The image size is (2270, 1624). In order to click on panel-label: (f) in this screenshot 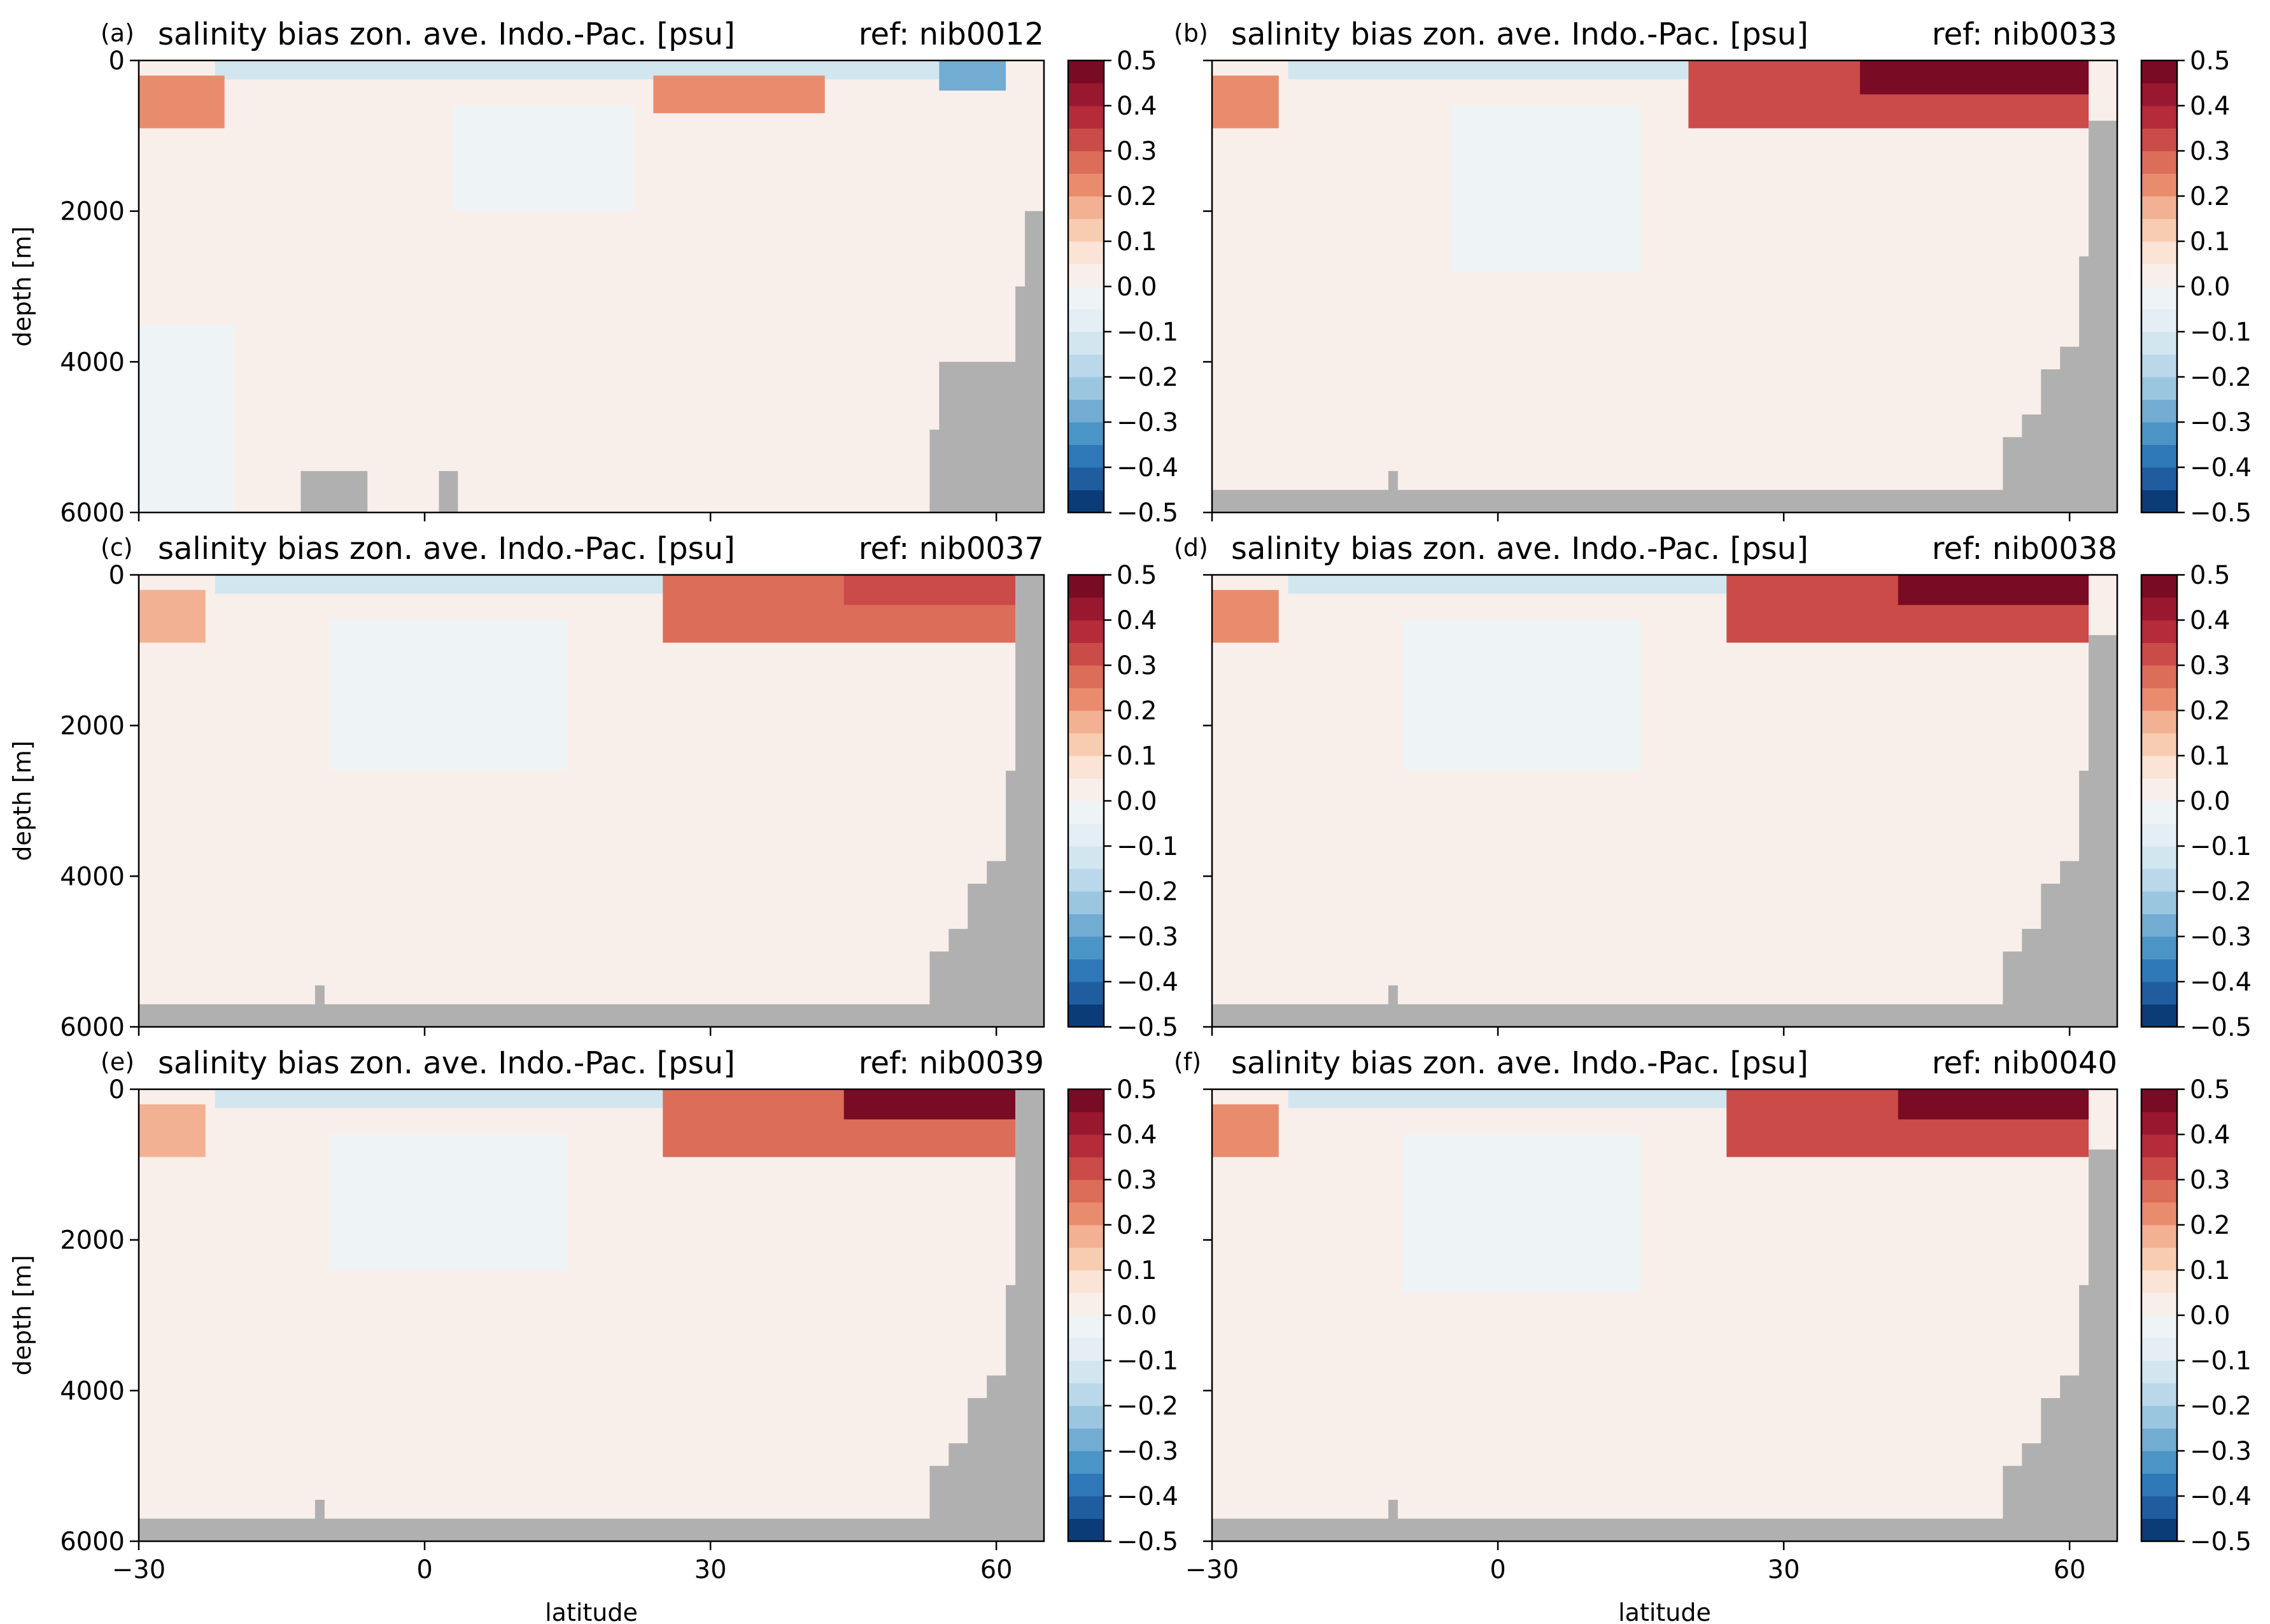, I will do `click(1187, 1062)`.